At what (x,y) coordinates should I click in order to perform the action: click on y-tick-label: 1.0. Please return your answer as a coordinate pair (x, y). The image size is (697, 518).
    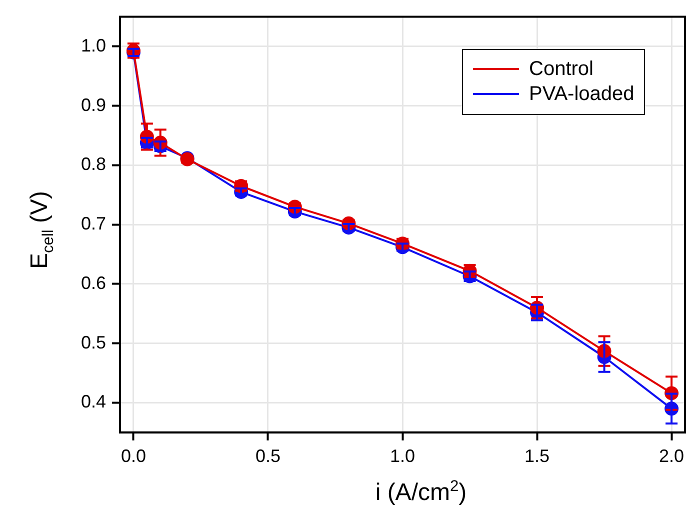
    Looking at the image, I should click on (93, 45).